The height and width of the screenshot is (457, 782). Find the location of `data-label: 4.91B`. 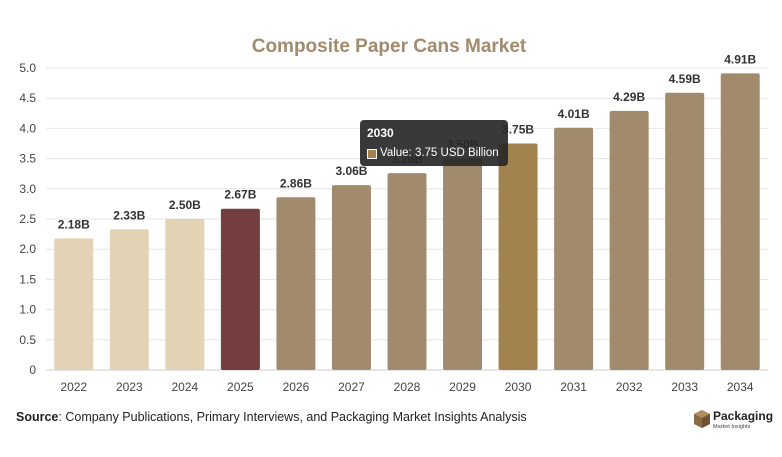

data-label: 4.91B is located at coordinates (740, 59).